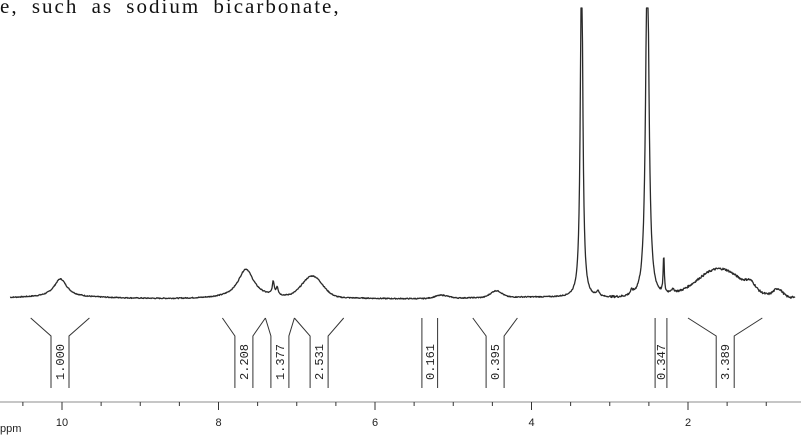  I want to click on axis-tick-label: 8, so click(218, 423).